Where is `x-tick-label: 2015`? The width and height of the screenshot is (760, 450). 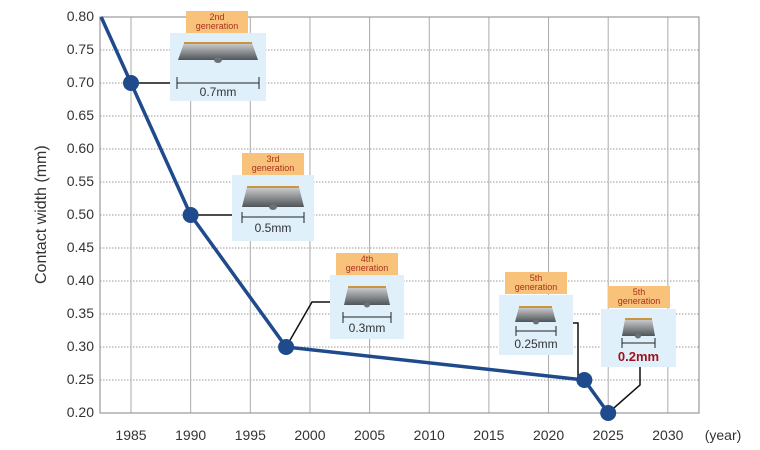 x-tick-label: 2015 is located at coordinates (489, 435).